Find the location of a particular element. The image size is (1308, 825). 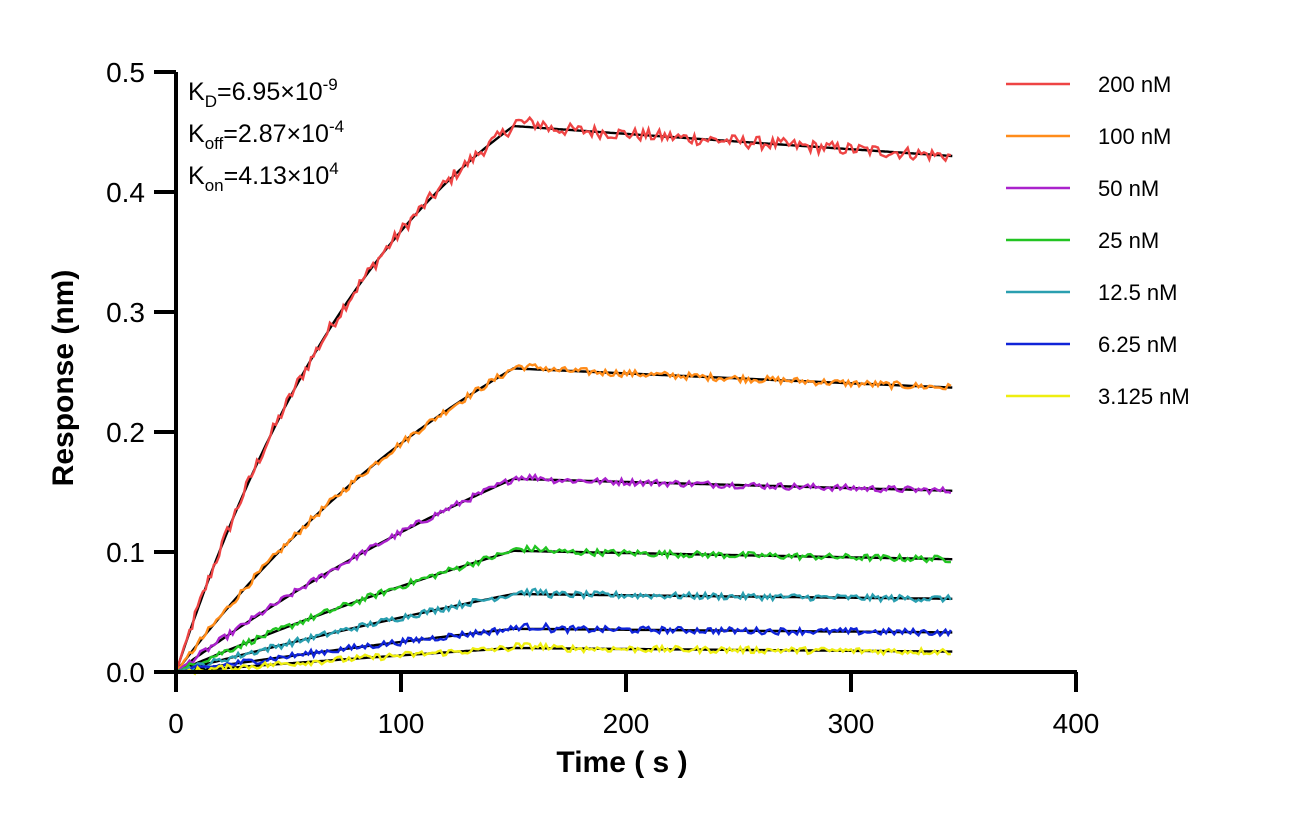

y-tick-label: 0.3 is located at coordinates (125, 312).